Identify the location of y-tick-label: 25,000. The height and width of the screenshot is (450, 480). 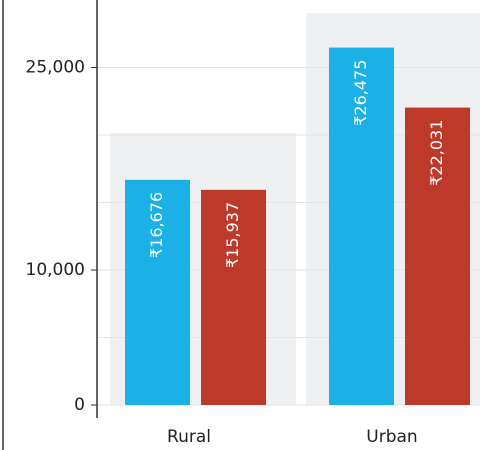
(55, 68).